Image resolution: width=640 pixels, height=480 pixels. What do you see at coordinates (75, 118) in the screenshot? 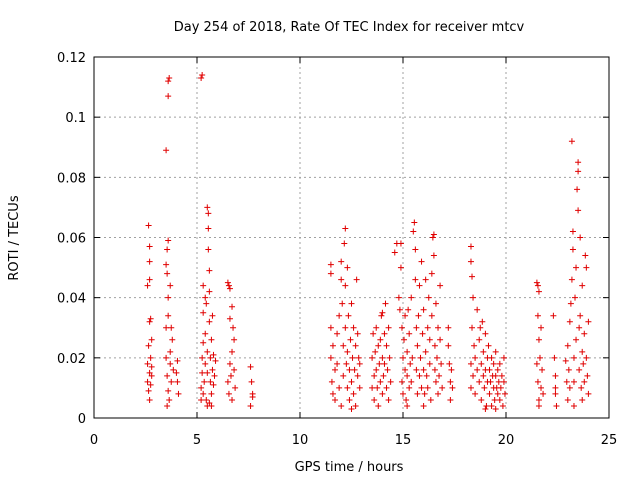
I see `y-tick-label: 0.1` at bounding box center [75, 118].